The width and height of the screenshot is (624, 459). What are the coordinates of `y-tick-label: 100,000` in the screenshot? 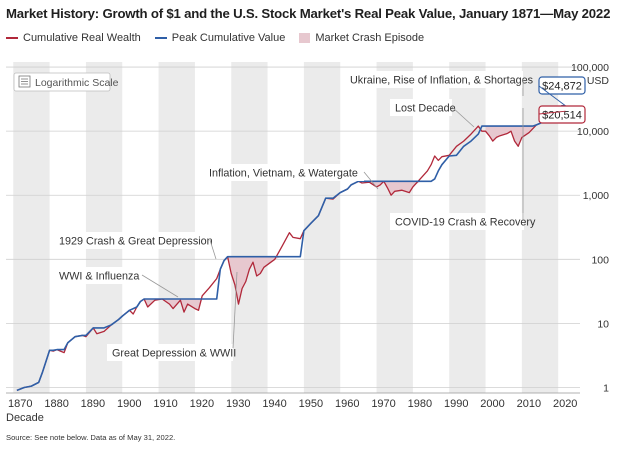 It's located at (590, 68).